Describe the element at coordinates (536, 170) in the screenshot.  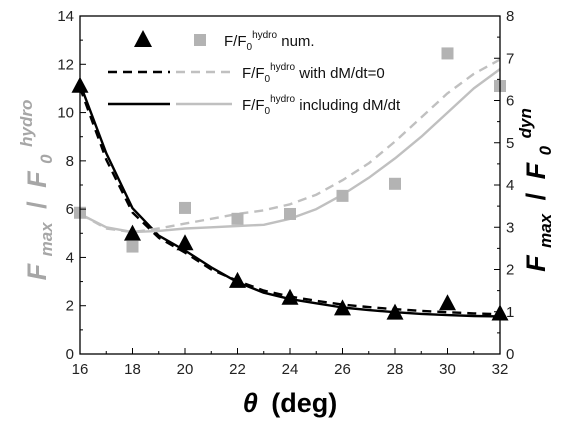
I see `y-right-main2: F` at that location.